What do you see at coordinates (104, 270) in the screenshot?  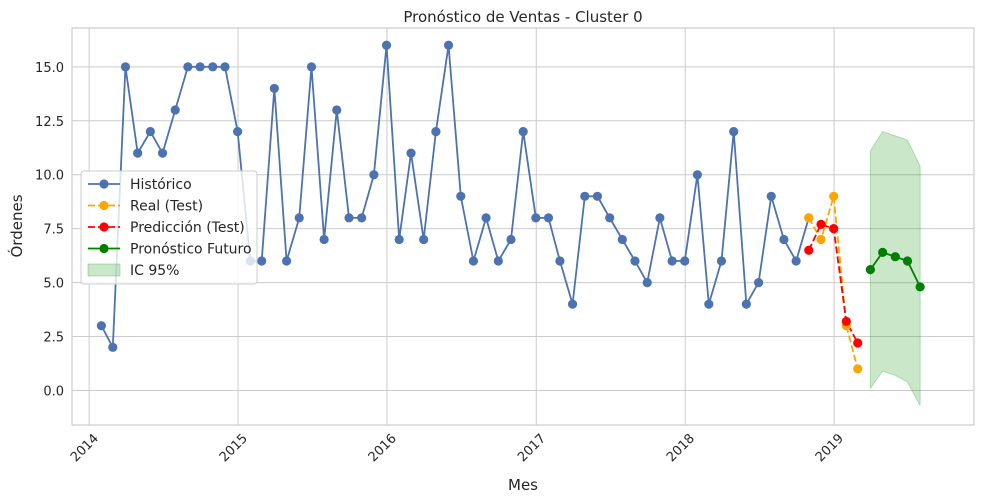 I see `legend-swatch-patch` at bounding box center [104, 270].